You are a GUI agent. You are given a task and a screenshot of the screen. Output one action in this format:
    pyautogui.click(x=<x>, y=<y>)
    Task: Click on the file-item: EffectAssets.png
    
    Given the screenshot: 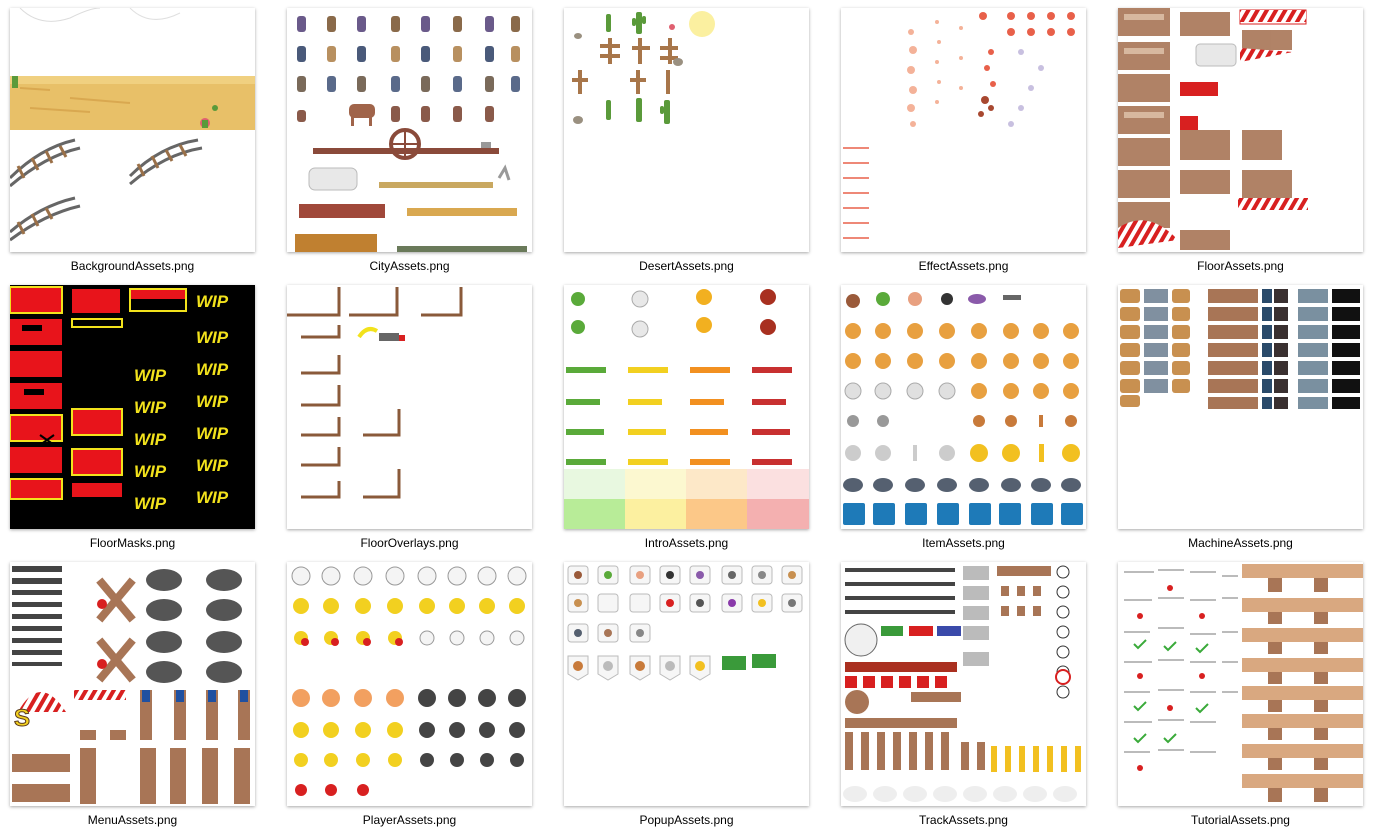 What is the action you would take?
    pyautogui.click(x=969, y=138)
    